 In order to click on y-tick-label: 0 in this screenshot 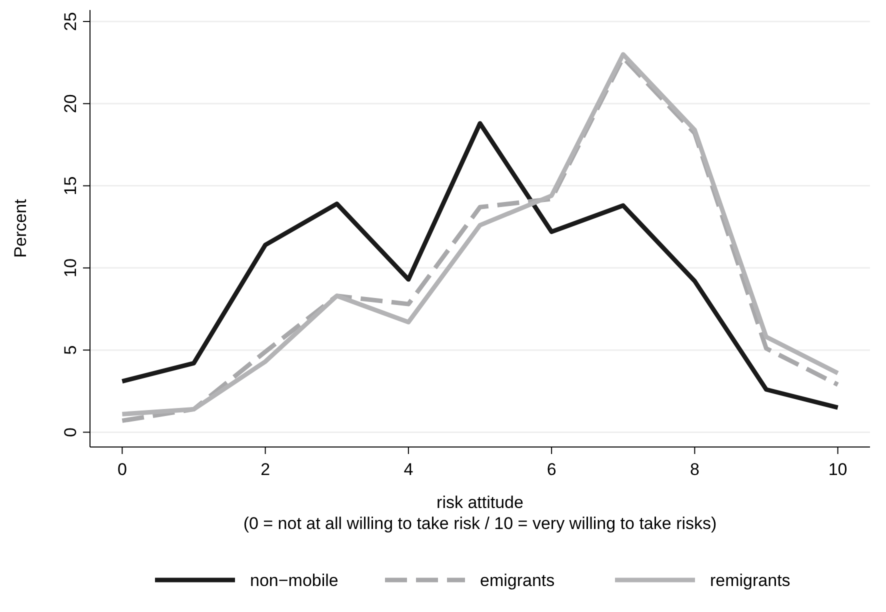, I will do `click(70, 432)`.